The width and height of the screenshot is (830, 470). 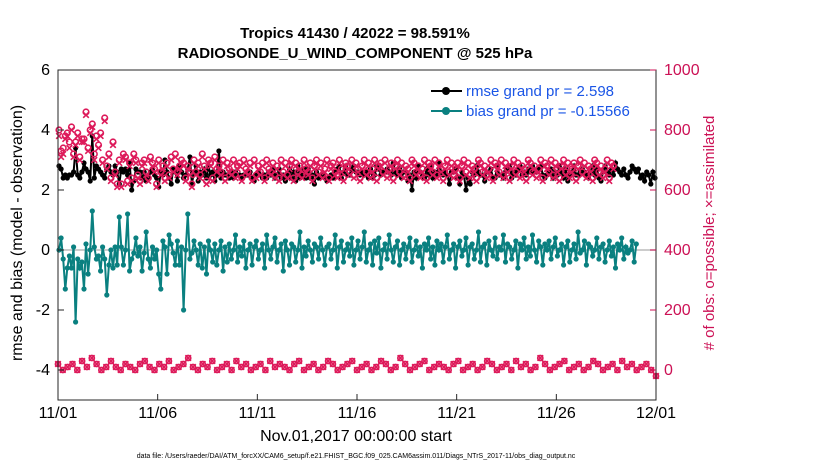 What do you see at coordinates (94, 154) in the screenshot?
I see `obs-possible-point` at bounding box center [94, 154].